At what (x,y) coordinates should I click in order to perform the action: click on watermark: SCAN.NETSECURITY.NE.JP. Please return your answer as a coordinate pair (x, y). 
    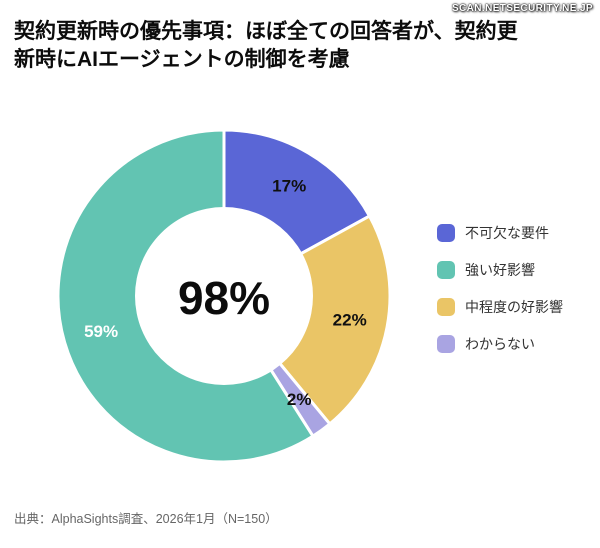
    Looking at the image, I should click on (522, 8).